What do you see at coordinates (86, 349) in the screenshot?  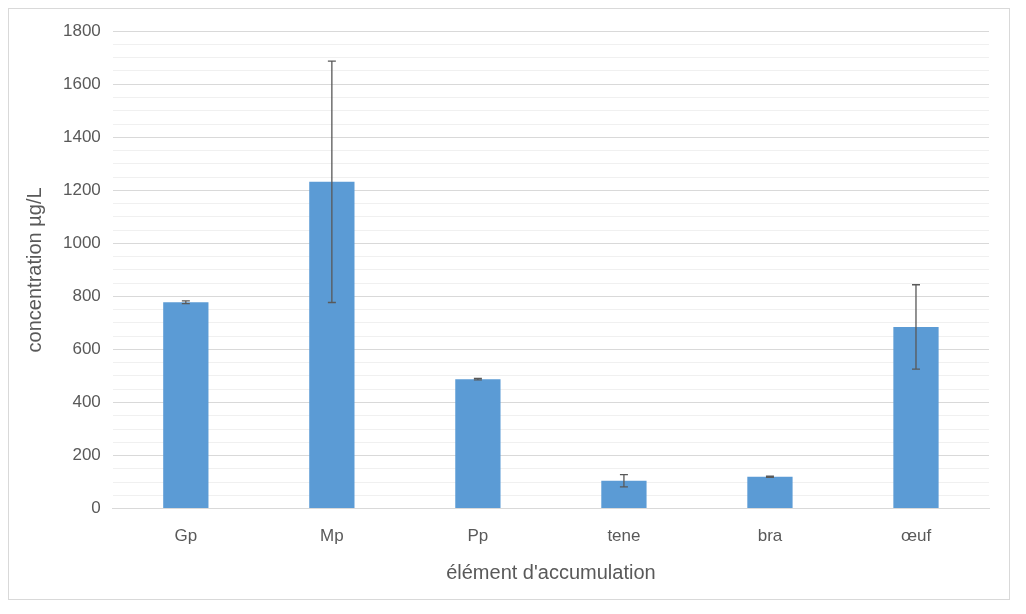 I see `y-tick-label: 600` at bounding box center [86, 349].